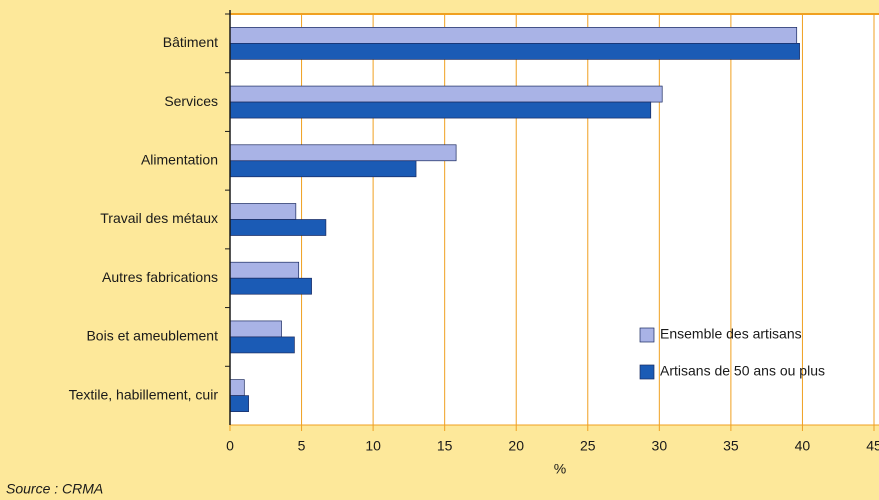  I want to click on x-tick-label: 35, so click(731, 446).